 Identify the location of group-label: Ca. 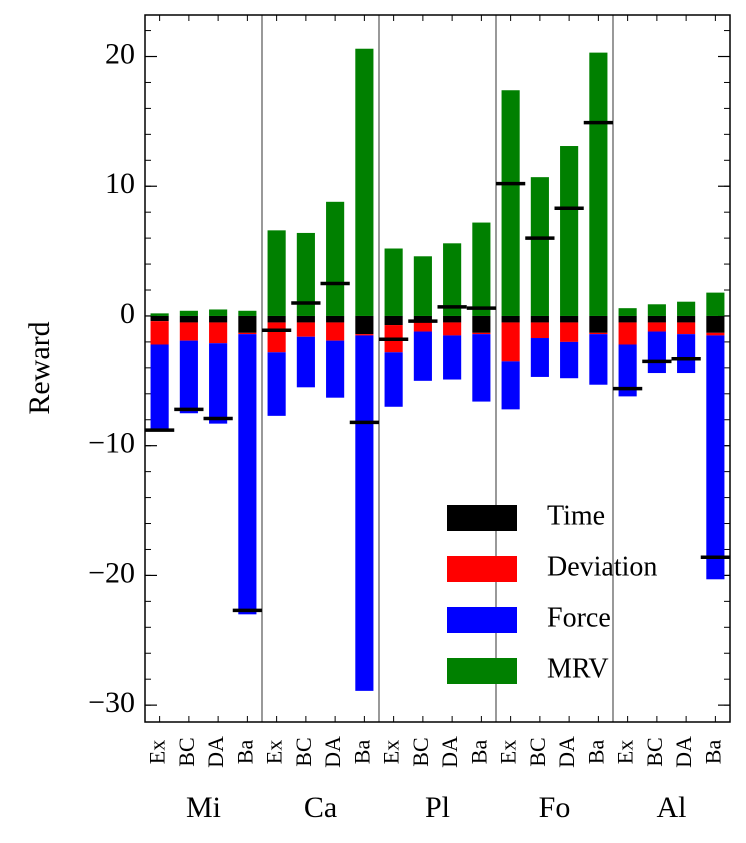
(320, 807).